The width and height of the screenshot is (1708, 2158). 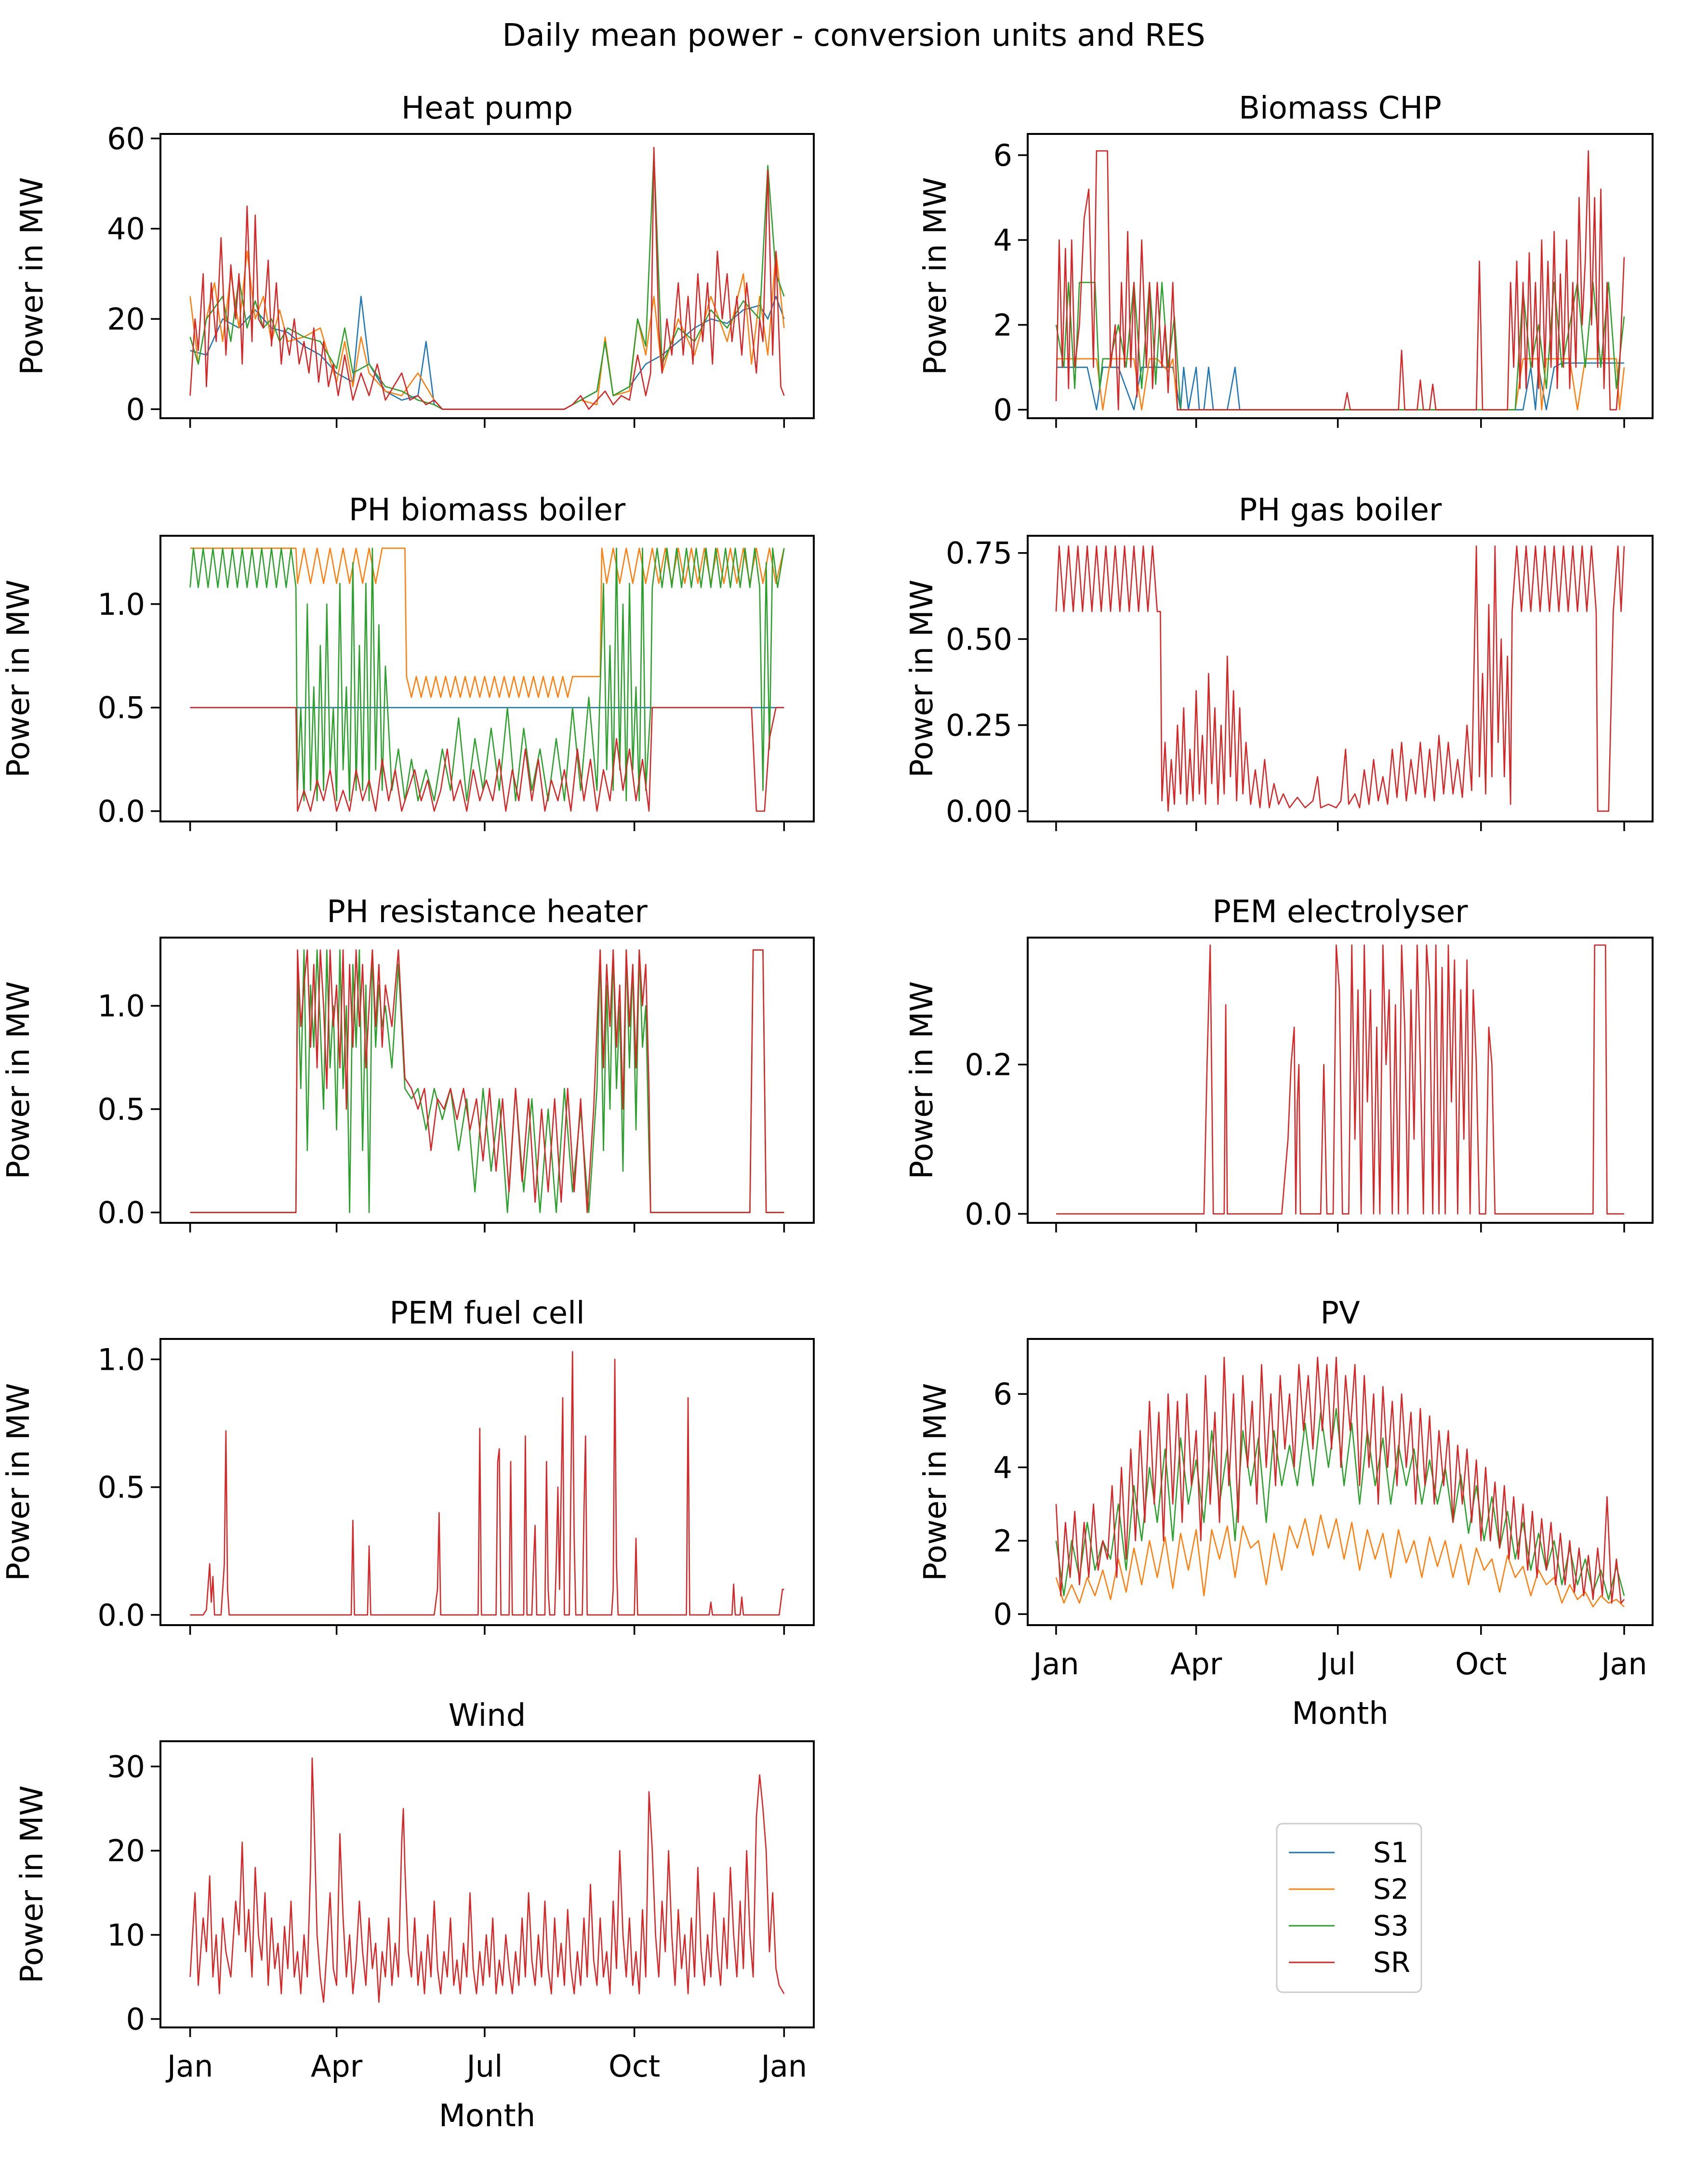 What do you see at coordinates (979, 725) in the screenshot?
I see `y-tick-label: 0.25` at bounding box center [979, 725].